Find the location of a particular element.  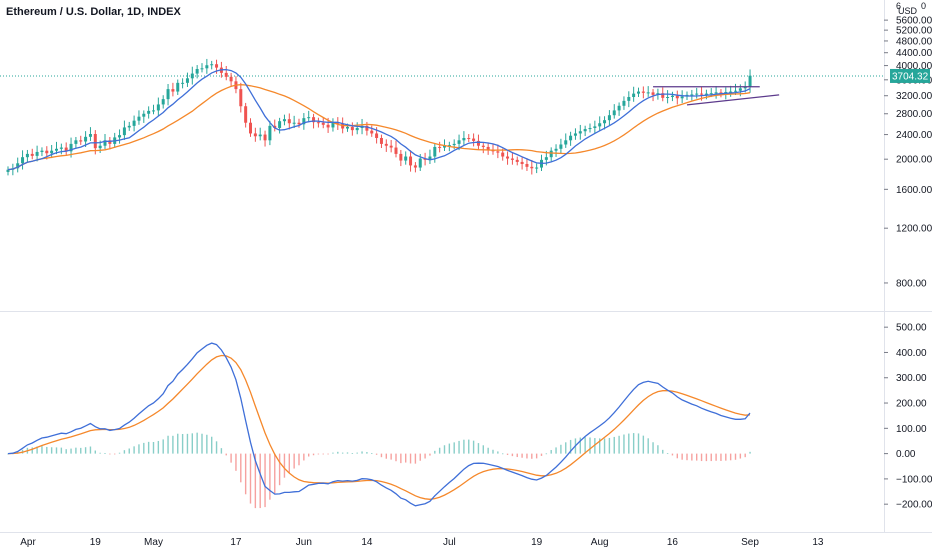

price-axis-tick-label: 4800.00 is located at coordinates (914, 41).